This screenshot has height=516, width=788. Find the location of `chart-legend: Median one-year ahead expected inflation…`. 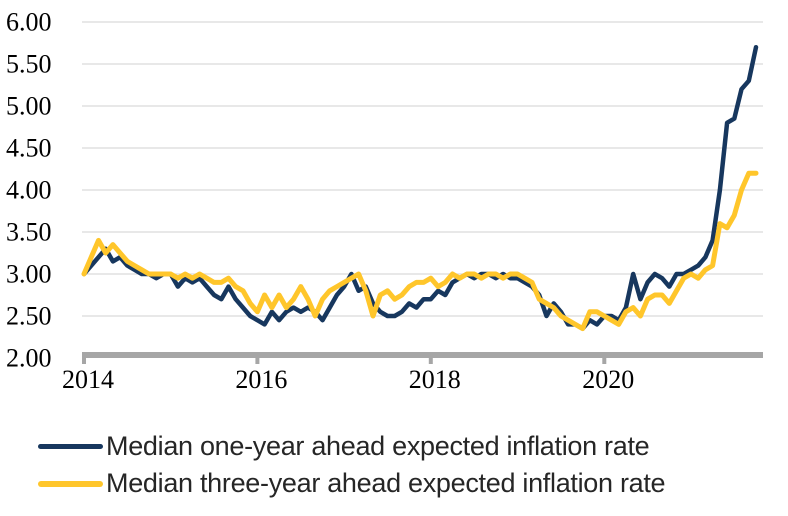

chart-legend: Median one-year ahead expected inflation… is located at coordinates (352, 465).